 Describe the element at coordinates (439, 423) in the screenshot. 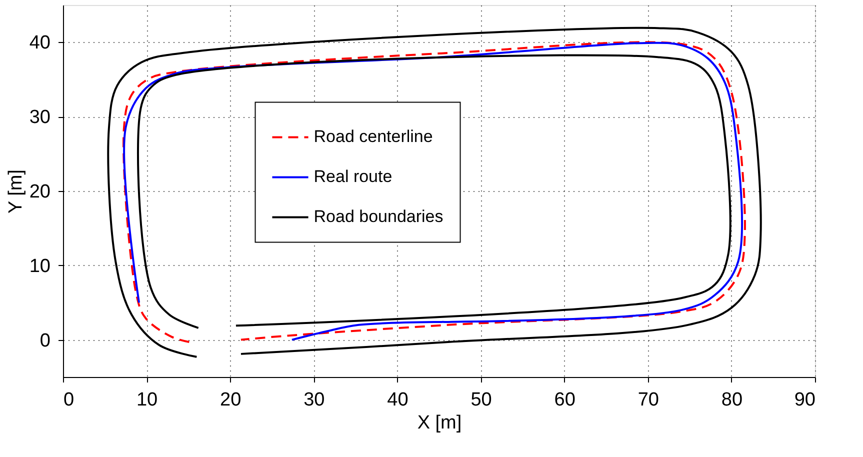

I see `x-axis-title: X [m]` at that location.